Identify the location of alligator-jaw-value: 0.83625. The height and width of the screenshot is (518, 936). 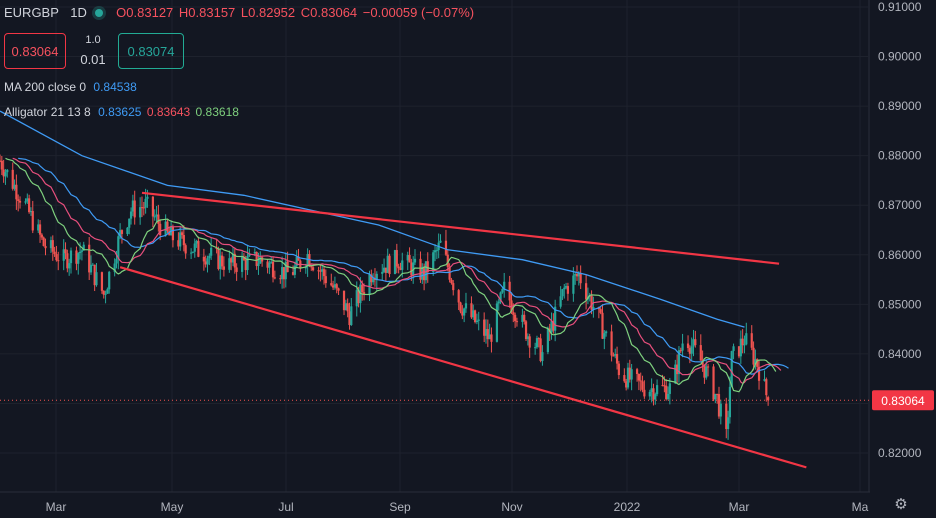
(120, 112).